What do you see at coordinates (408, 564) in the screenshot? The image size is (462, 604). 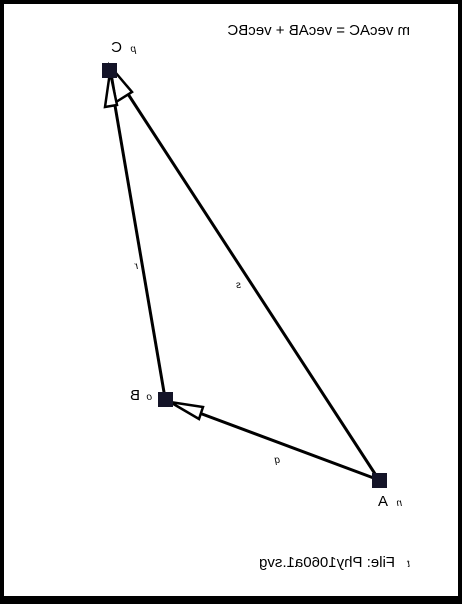 I see `footer-tag: t` at bounding box center [408, 564].